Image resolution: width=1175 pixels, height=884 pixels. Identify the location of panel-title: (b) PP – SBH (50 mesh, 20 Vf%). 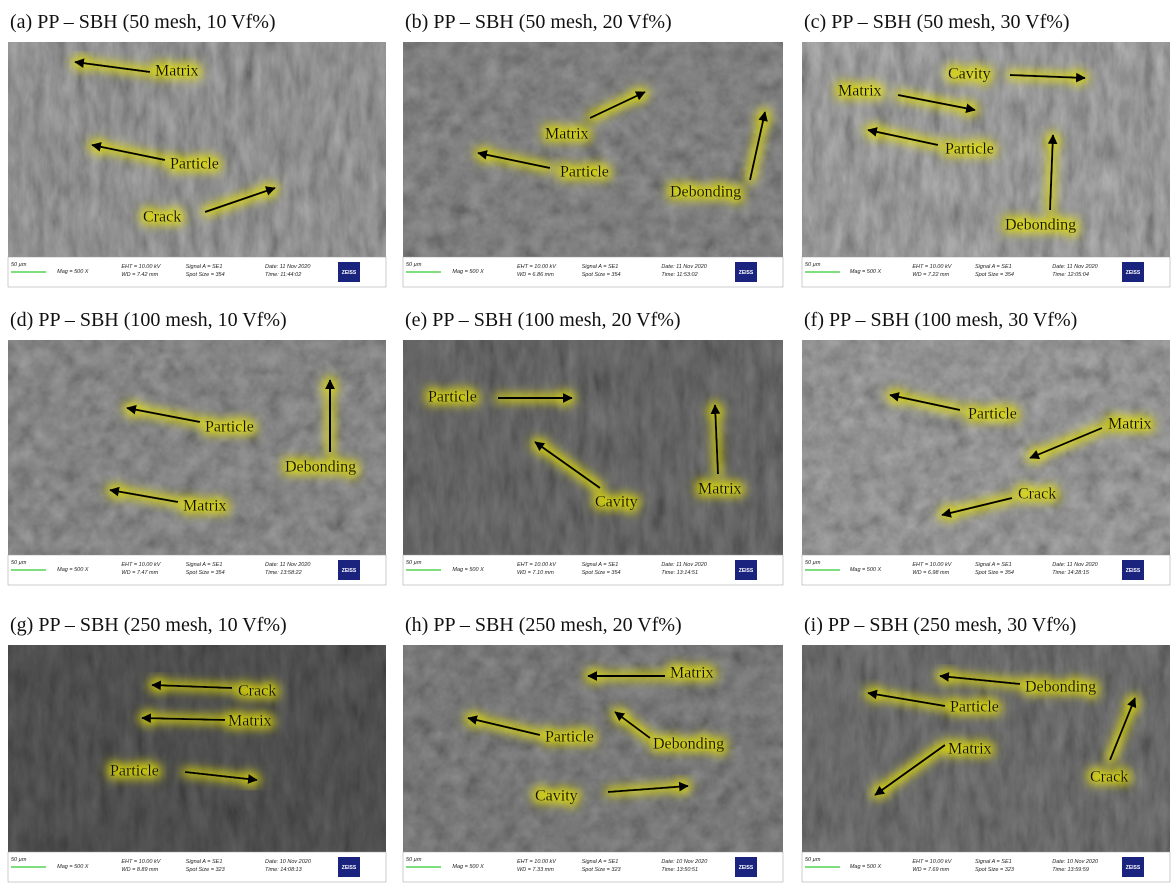
(538, 22).